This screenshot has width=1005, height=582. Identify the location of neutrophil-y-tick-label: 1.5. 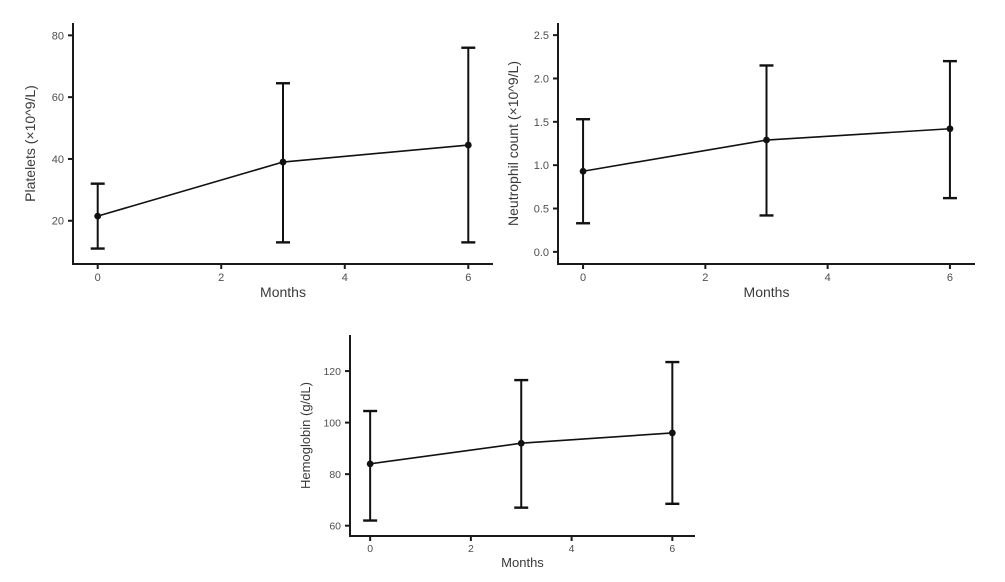
(541, 123).